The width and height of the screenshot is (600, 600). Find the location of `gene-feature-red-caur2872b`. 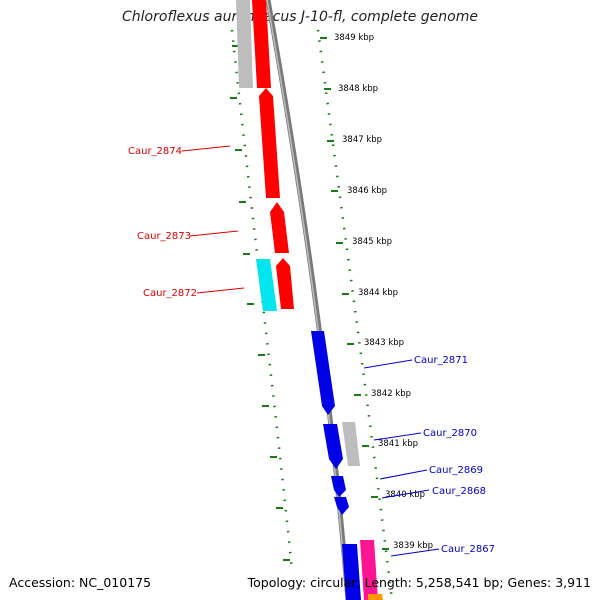

gene-feature-red-caur2872b is located at coordinates (285, 283).